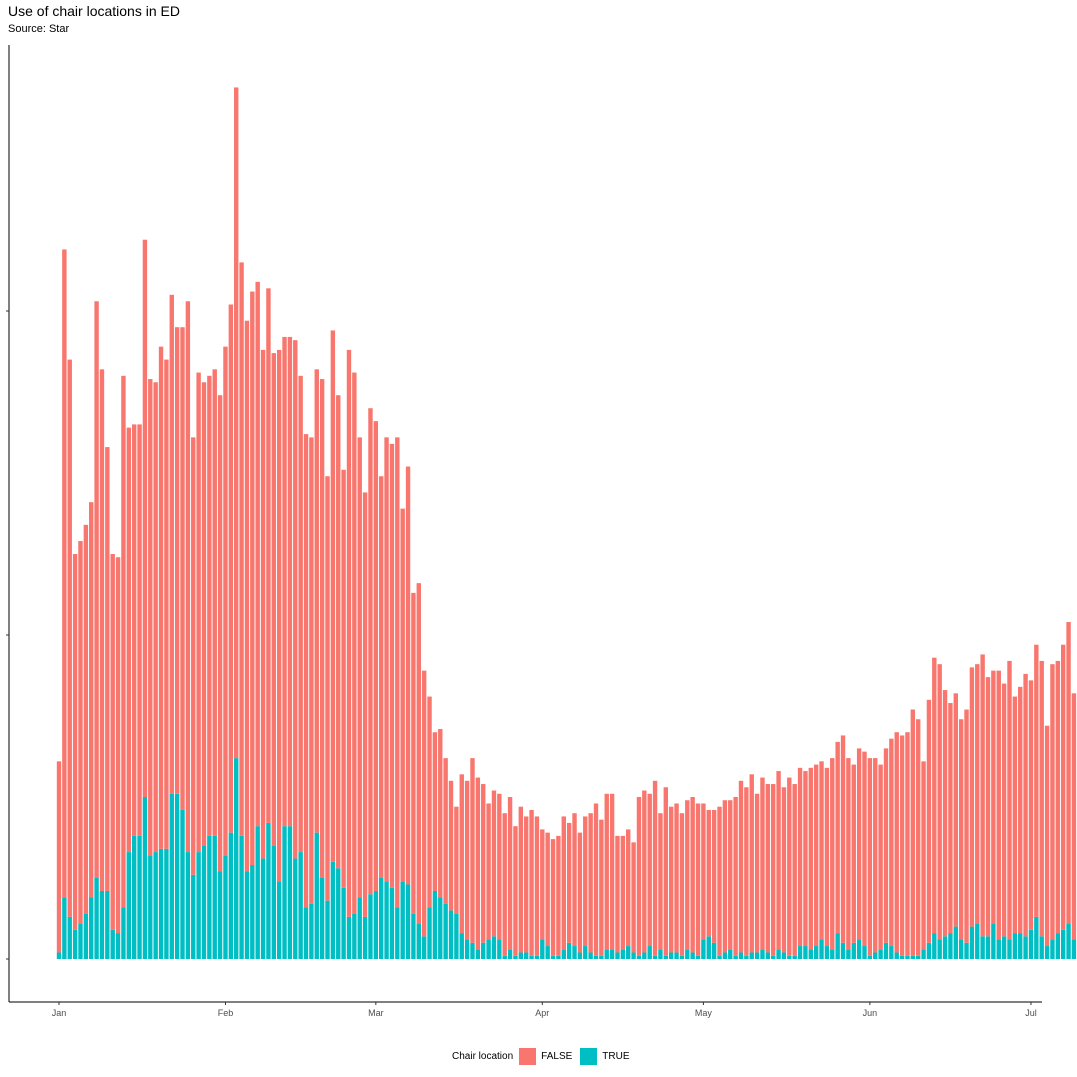 This screenshot has height=1077, width=1077. What do you see at coordinates (1031, 1013) in the screenshot?
I see `x-tick-label: Jul` at bounding box center [1031, 1013].